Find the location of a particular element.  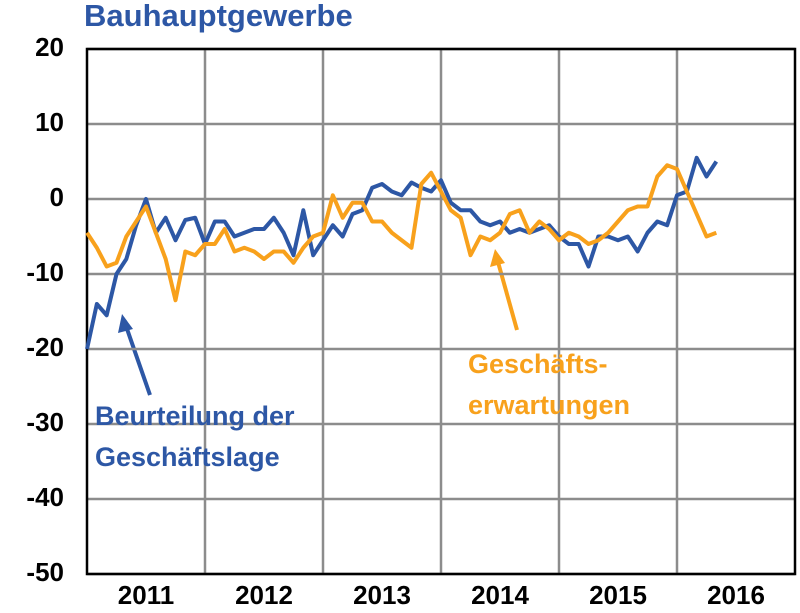

y-tick-label: -10 is located at coordinates (45, 272).